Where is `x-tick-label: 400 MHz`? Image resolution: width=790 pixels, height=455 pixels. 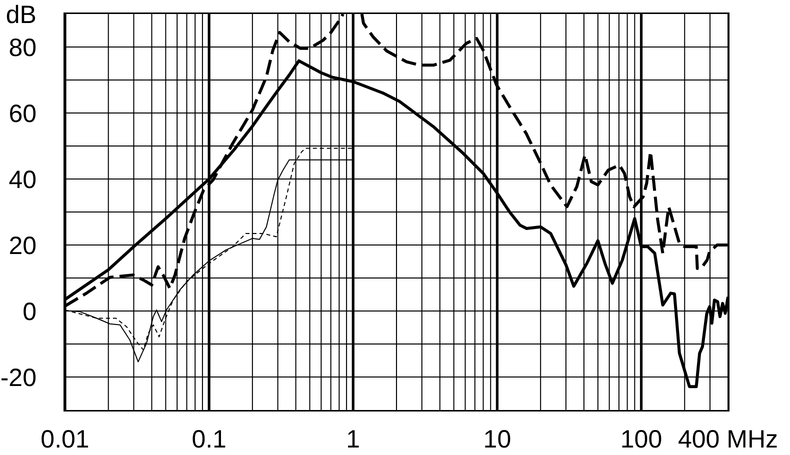
x-tick-label: 400 MHz is located at coordinates (728, 440).